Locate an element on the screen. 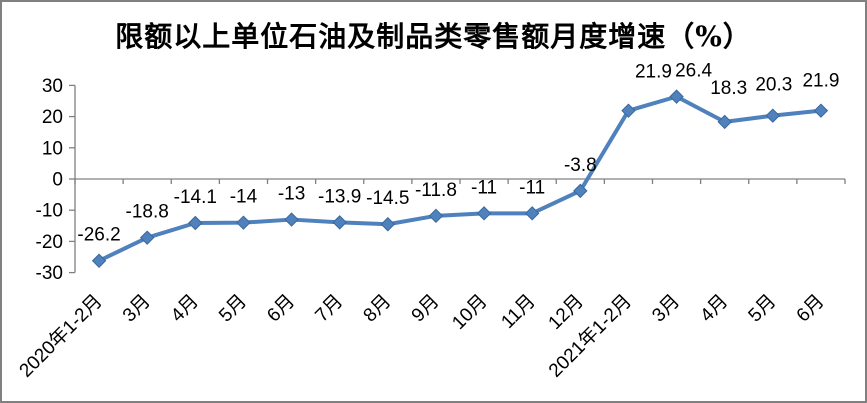  y-axis-tick-label: 20 is located at coordinates (52, 117).